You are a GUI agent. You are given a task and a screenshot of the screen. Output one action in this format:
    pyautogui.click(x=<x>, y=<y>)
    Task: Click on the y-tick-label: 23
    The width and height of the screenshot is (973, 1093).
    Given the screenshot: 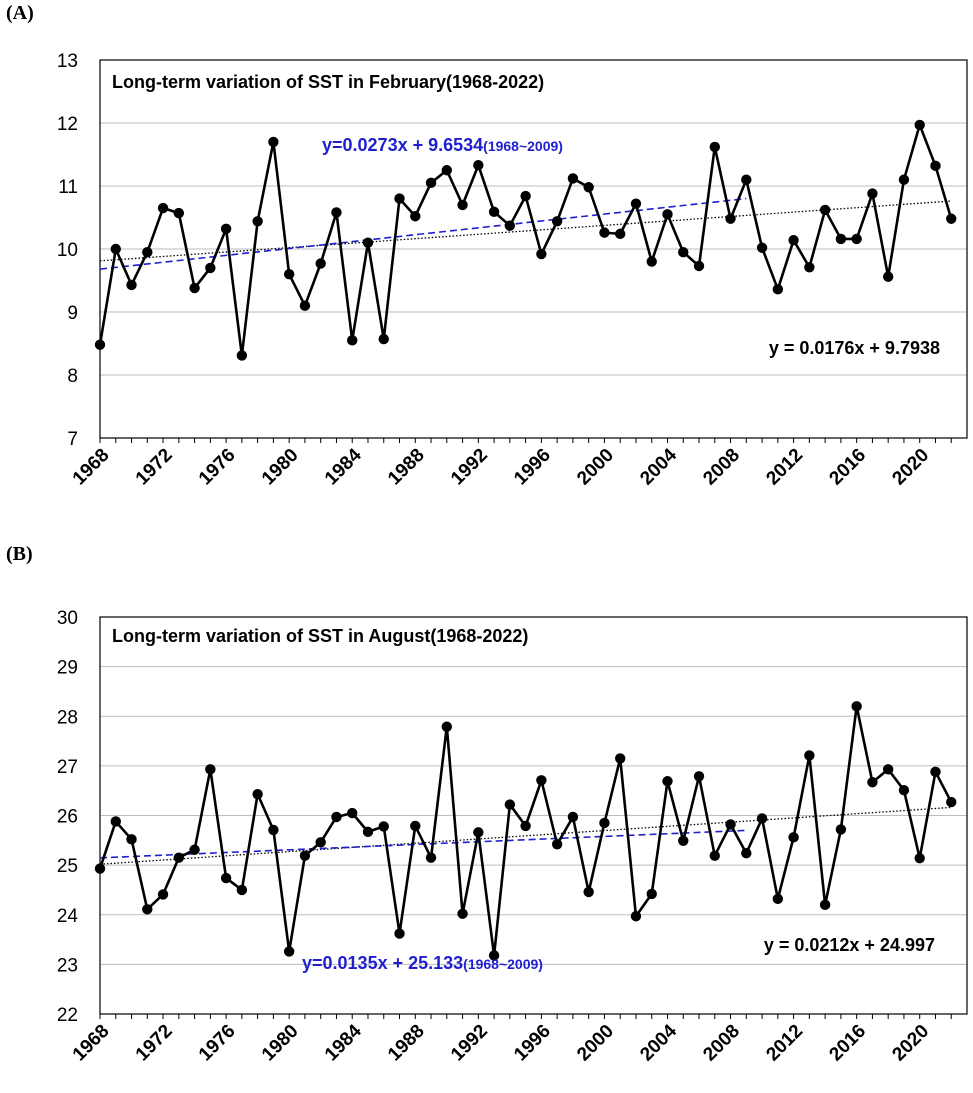 What is the action you would take?
    pyautogui.click(x=67, y=965)
    